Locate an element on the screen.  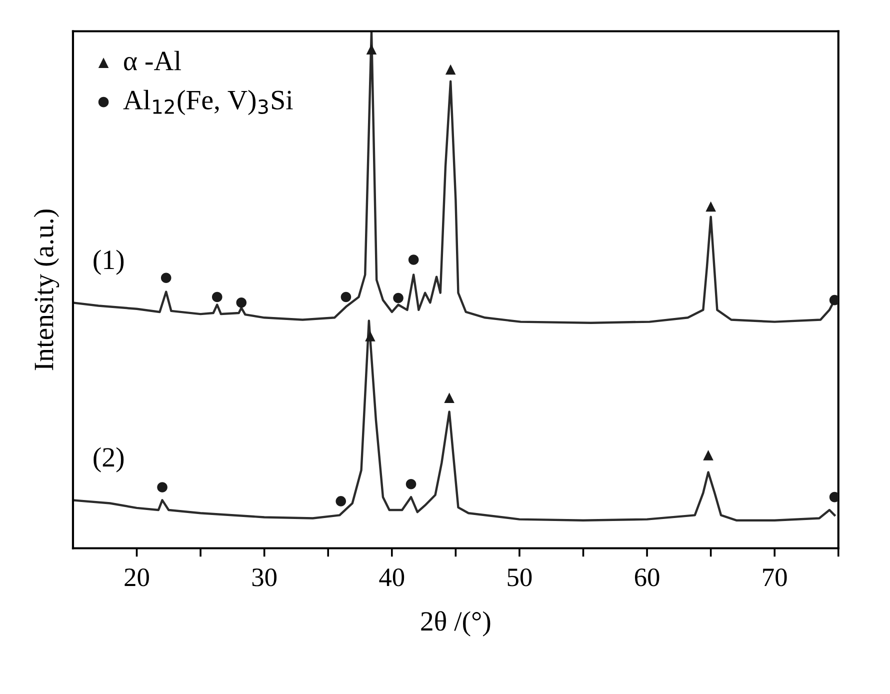
annotation: (2) is located at coordinates (109, 459).